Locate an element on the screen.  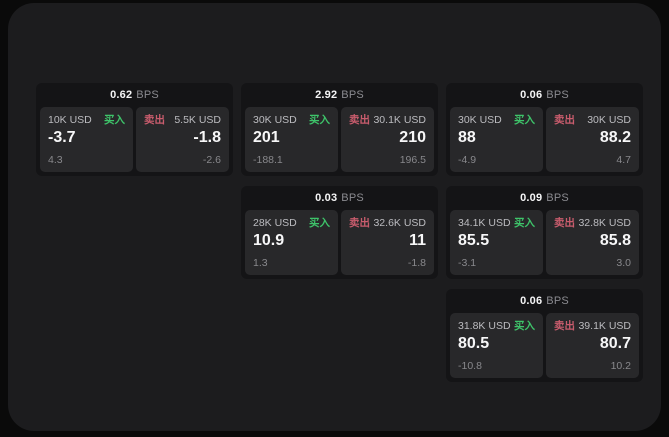
card-header: 0.09 BPS is located at coordinates (544, 198).